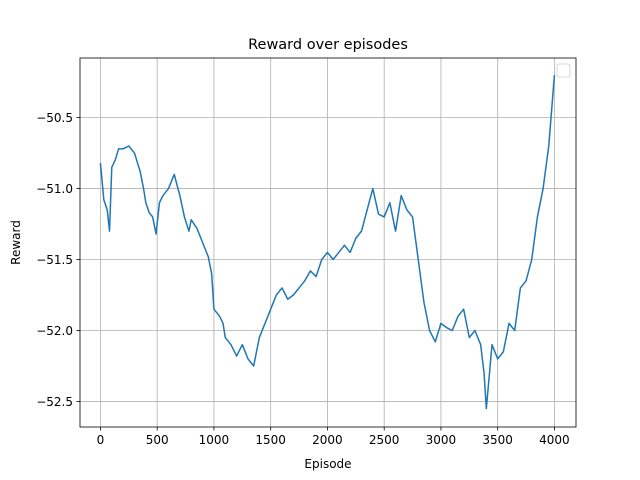 Image resolution: width=640 pixels, height=480 pixels. Describe the element at coordinates (328, 45) in the screenshot. I see `chart-title: Reward over episodes` at that location.